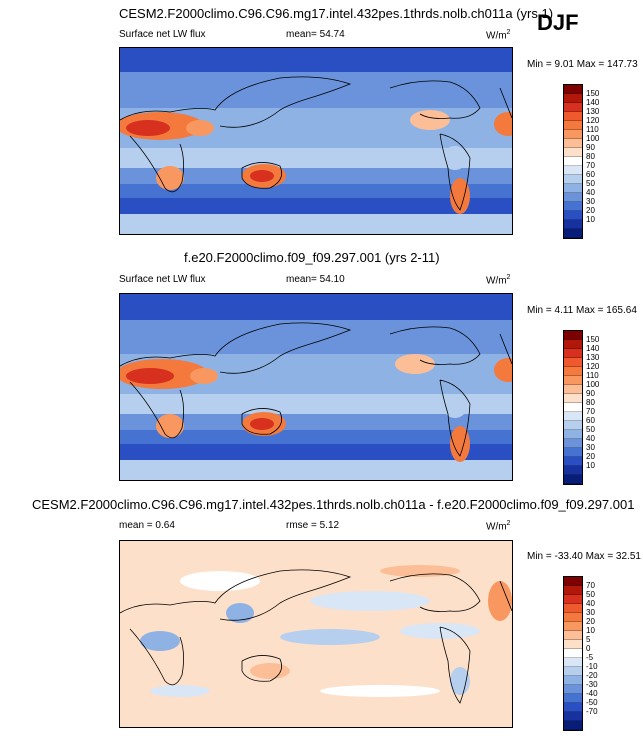 Image resolution: width=643 pixels, height=742 pixels. What do you see at coordinates (313, 525) in the screenshot?
I see `panel-3-rmse-label: rmse = 5.12` at bounding box center [313, 525].